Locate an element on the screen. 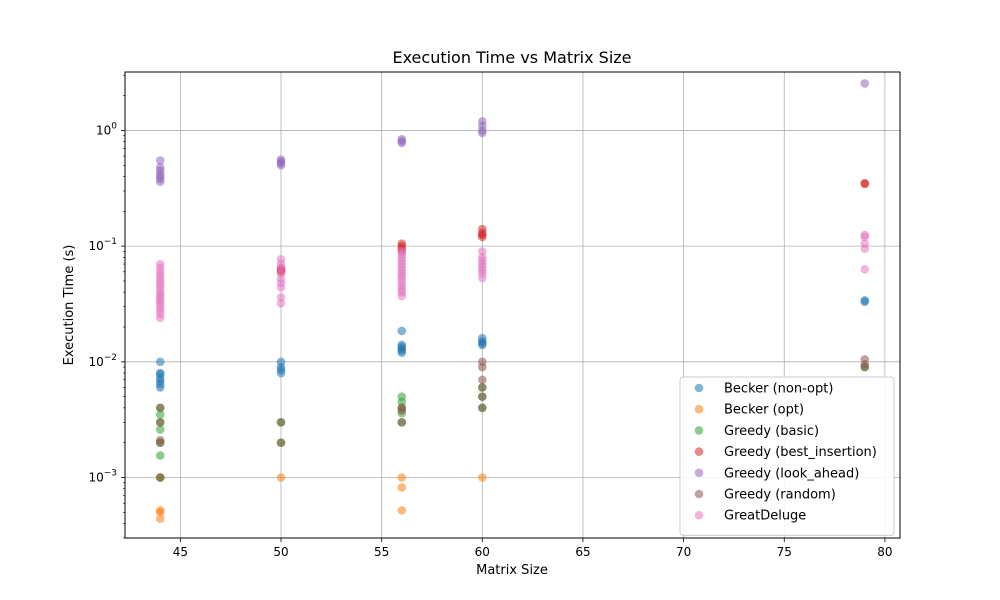  chart-title: Execution Time vs Matrix Size is located at coordinates (511, 57).